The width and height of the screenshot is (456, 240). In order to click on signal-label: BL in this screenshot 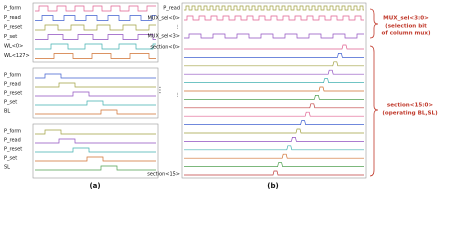, I will do `click(7, 112)`.